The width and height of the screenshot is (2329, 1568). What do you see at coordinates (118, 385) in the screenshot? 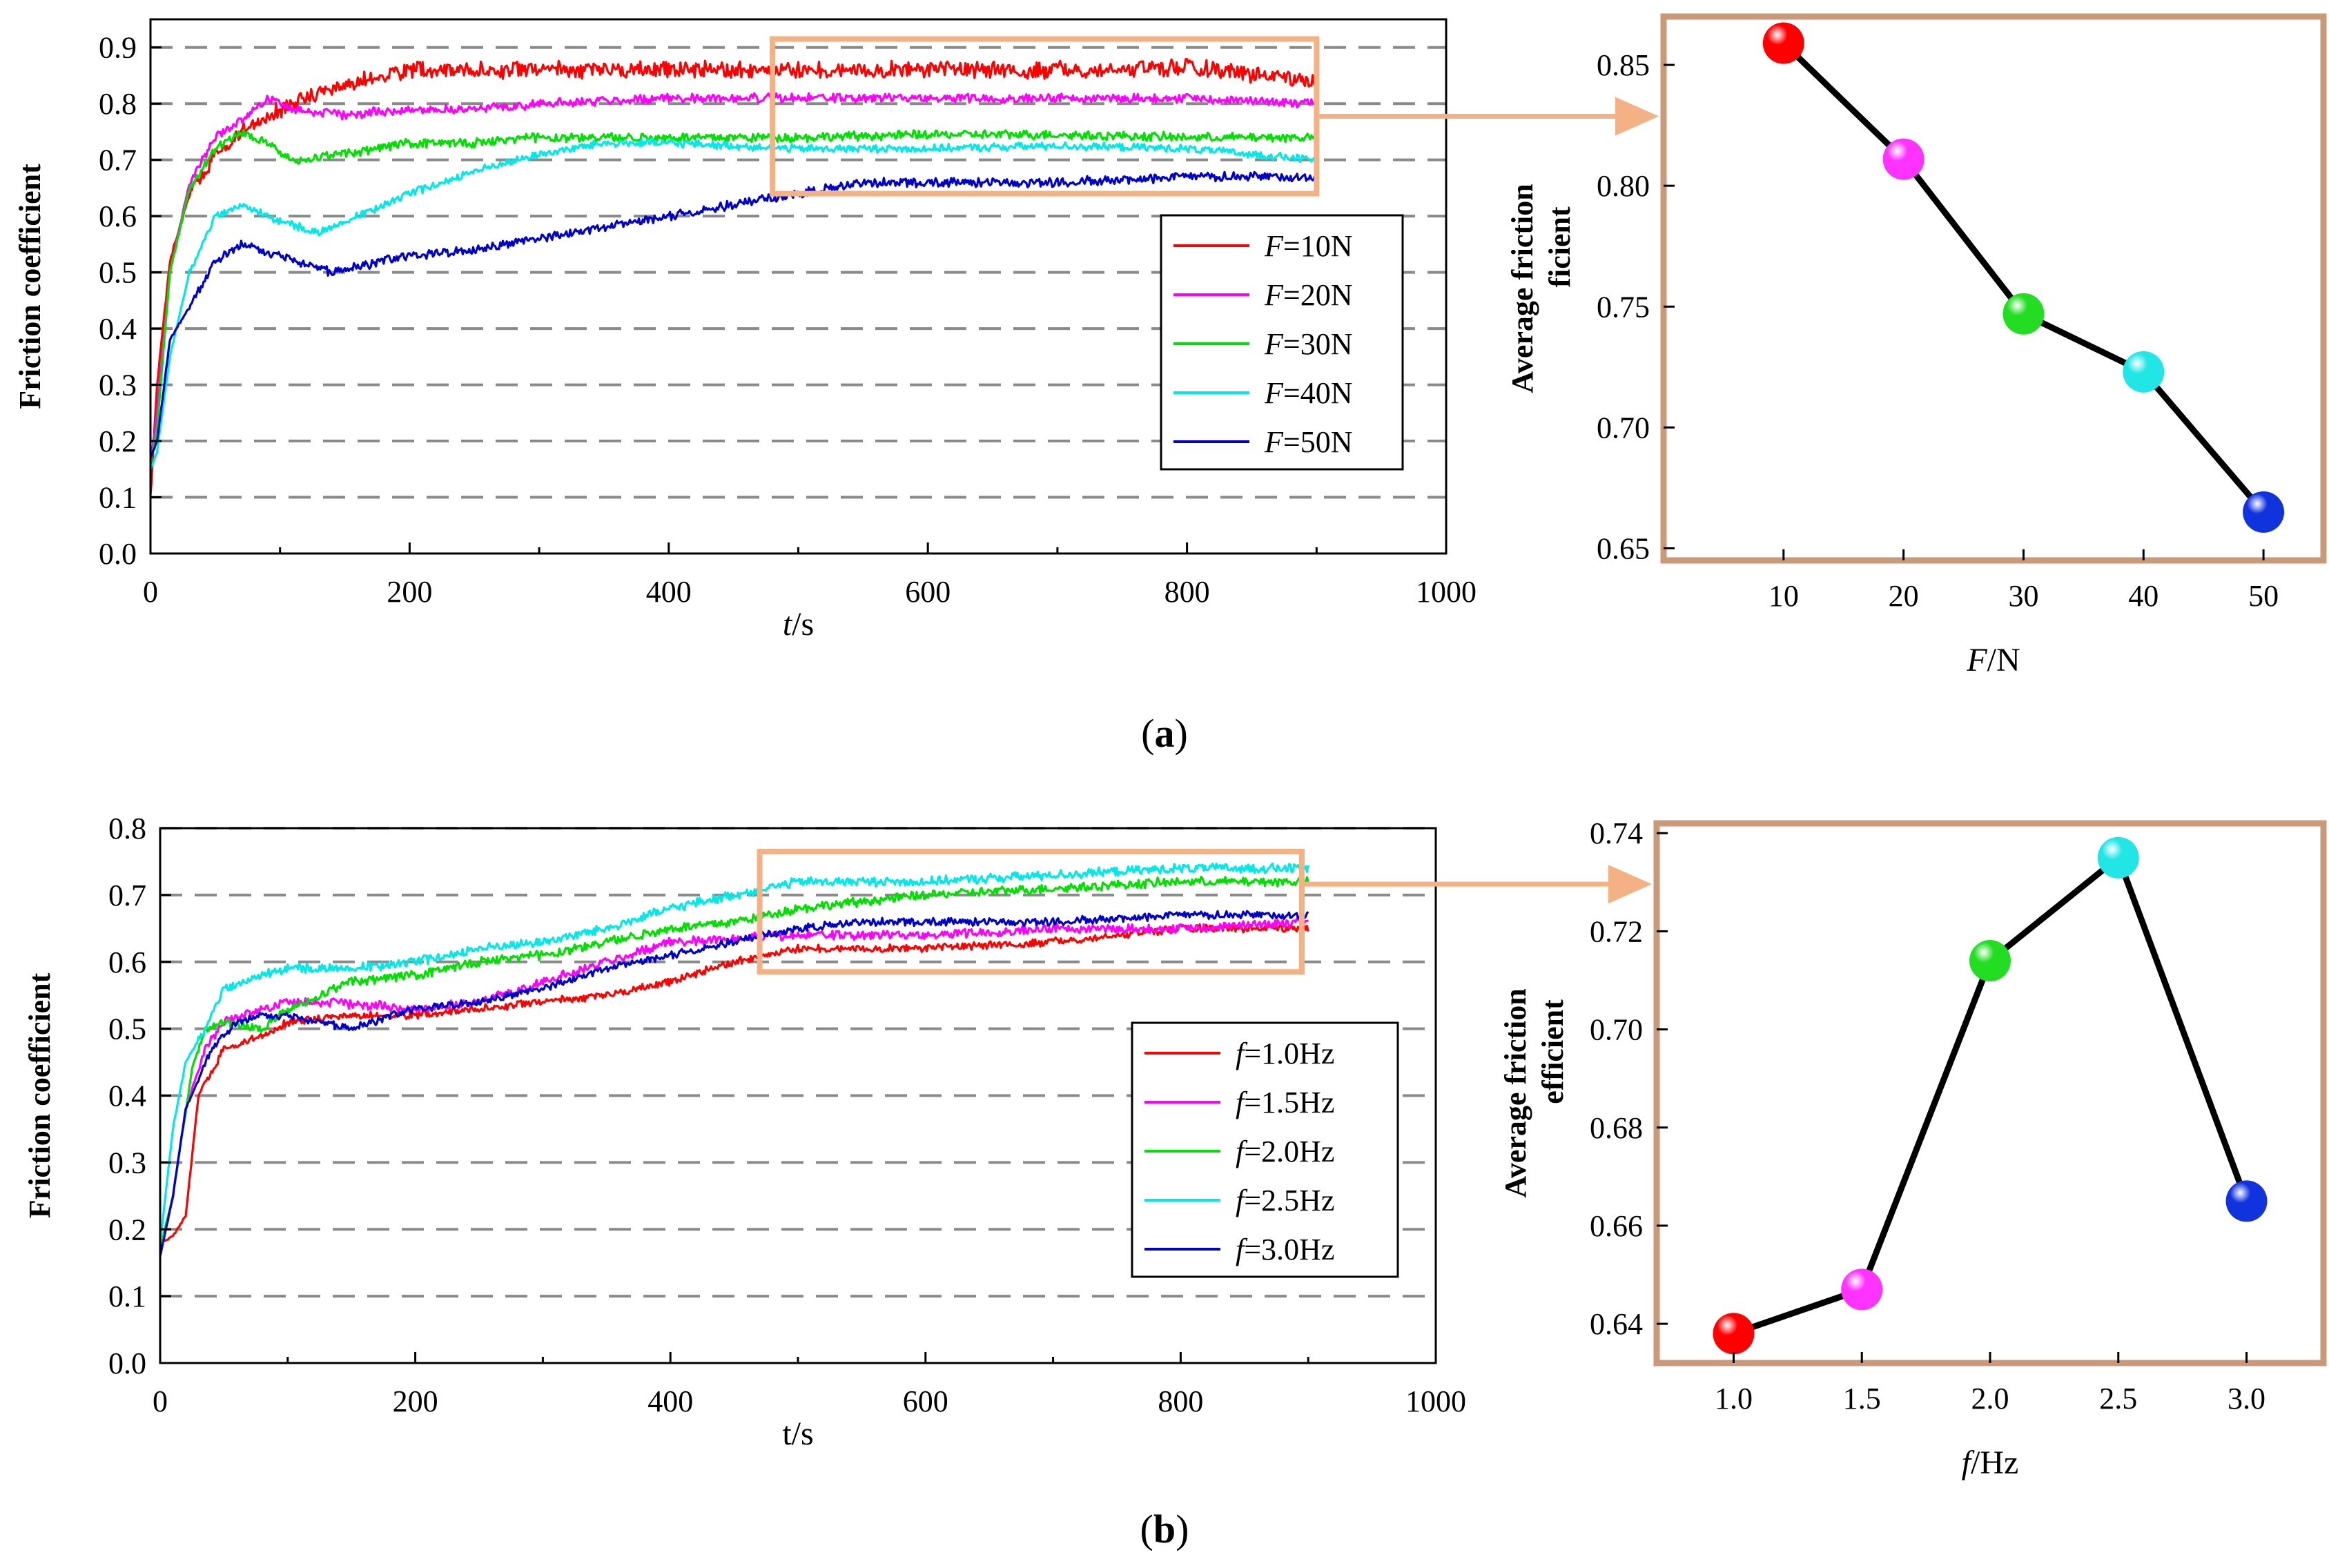
I see `y-tick-label: 0.3` at bounding box center [118, 385].